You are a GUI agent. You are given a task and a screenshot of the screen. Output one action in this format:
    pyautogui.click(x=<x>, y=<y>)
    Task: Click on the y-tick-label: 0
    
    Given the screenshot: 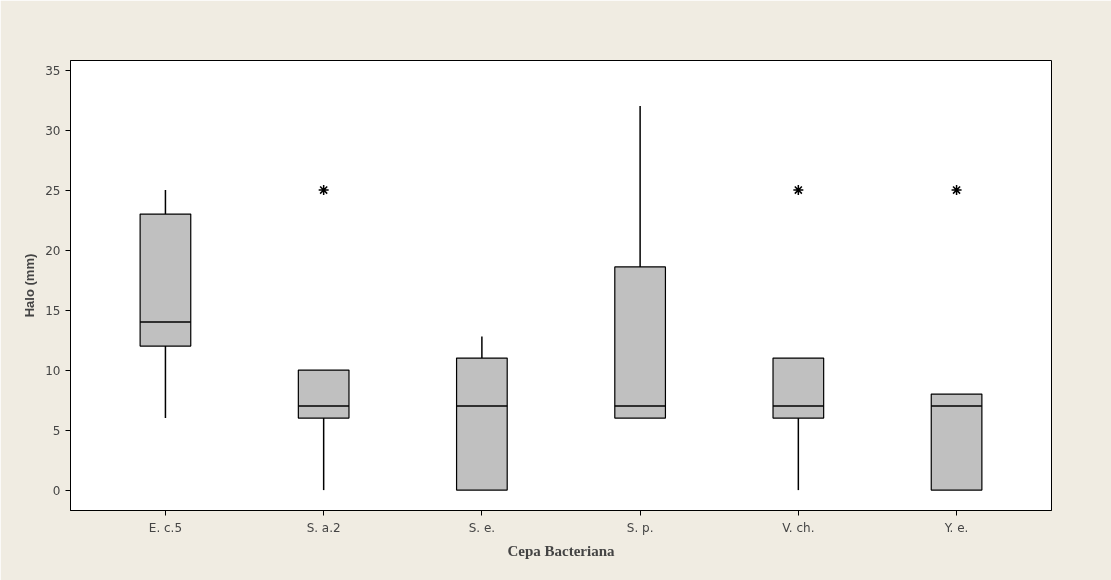 What is the action you would take?
    pyautogui.click(x=56, y=490)
    